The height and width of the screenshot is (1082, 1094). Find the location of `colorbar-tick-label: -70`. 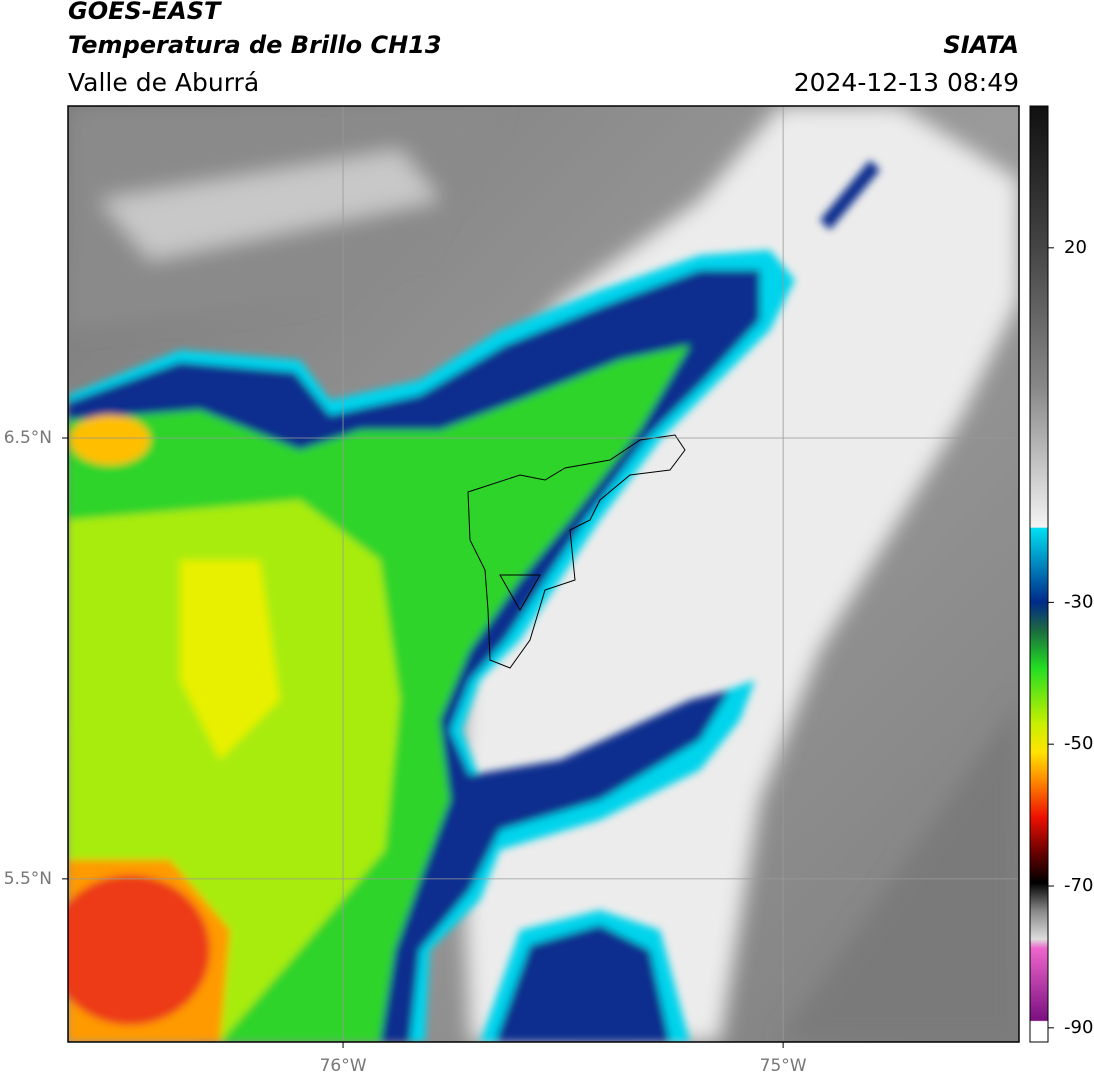

colorbar-tick-label: -70 is located at coordinates (1078, 885).